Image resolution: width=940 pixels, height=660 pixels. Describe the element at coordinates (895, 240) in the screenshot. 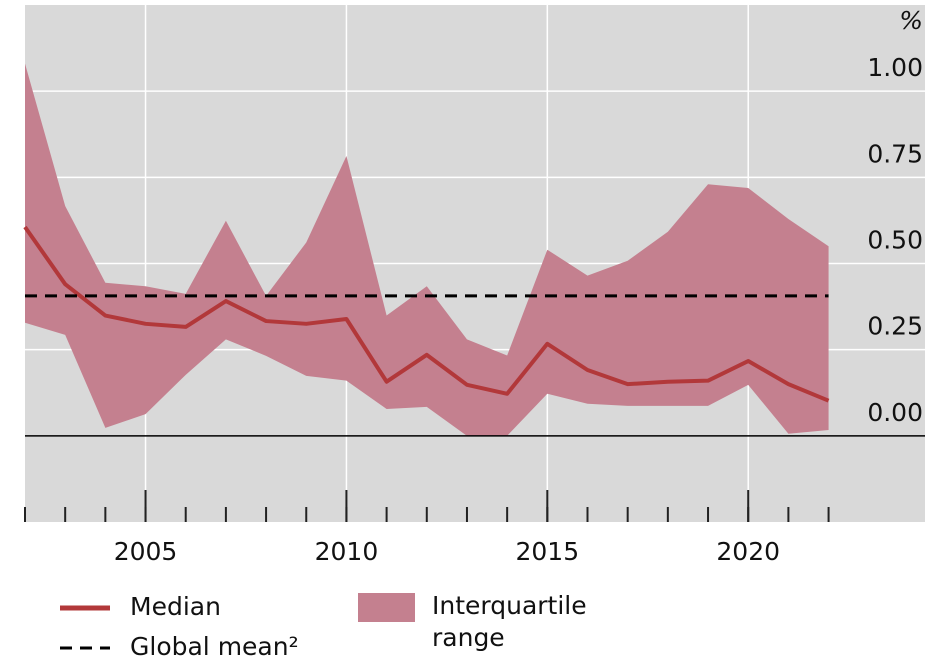

I see `y-tick-label: 0.50` at that location.